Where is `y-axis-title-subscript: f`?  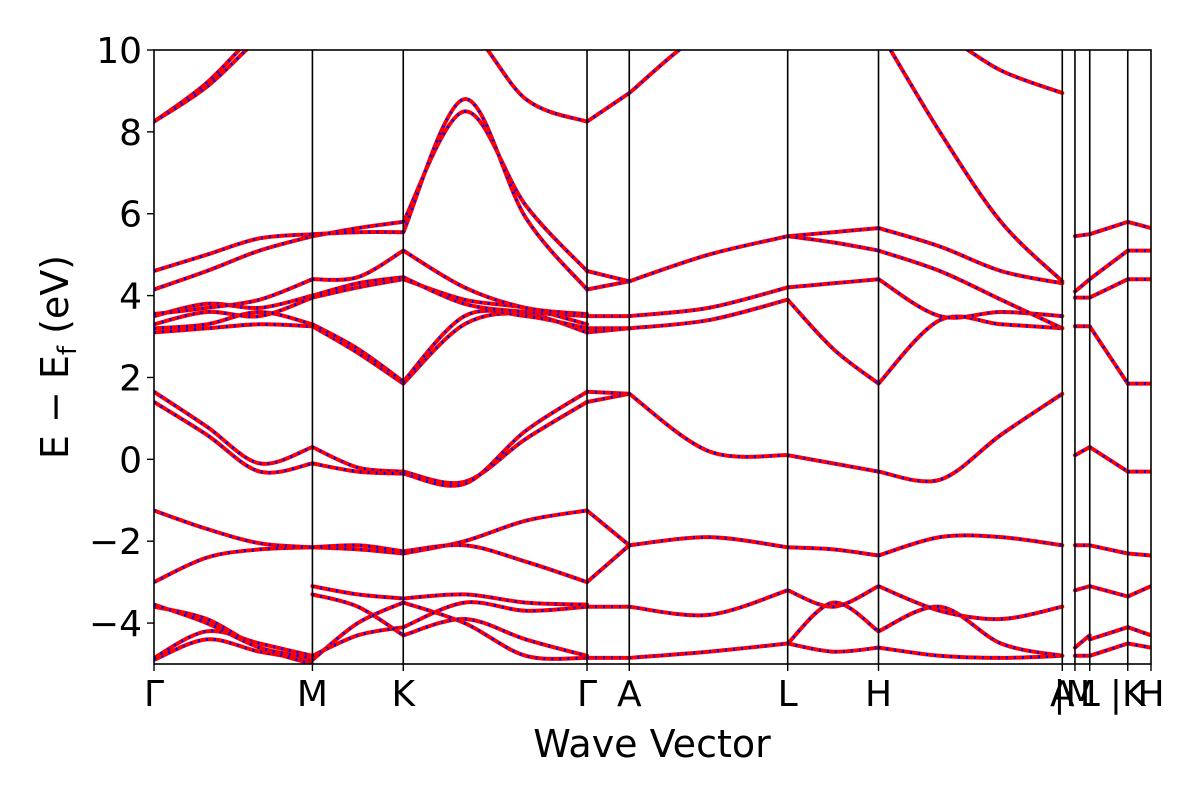
y-axis-title-subscript: f is located at coordinates (68, 350).